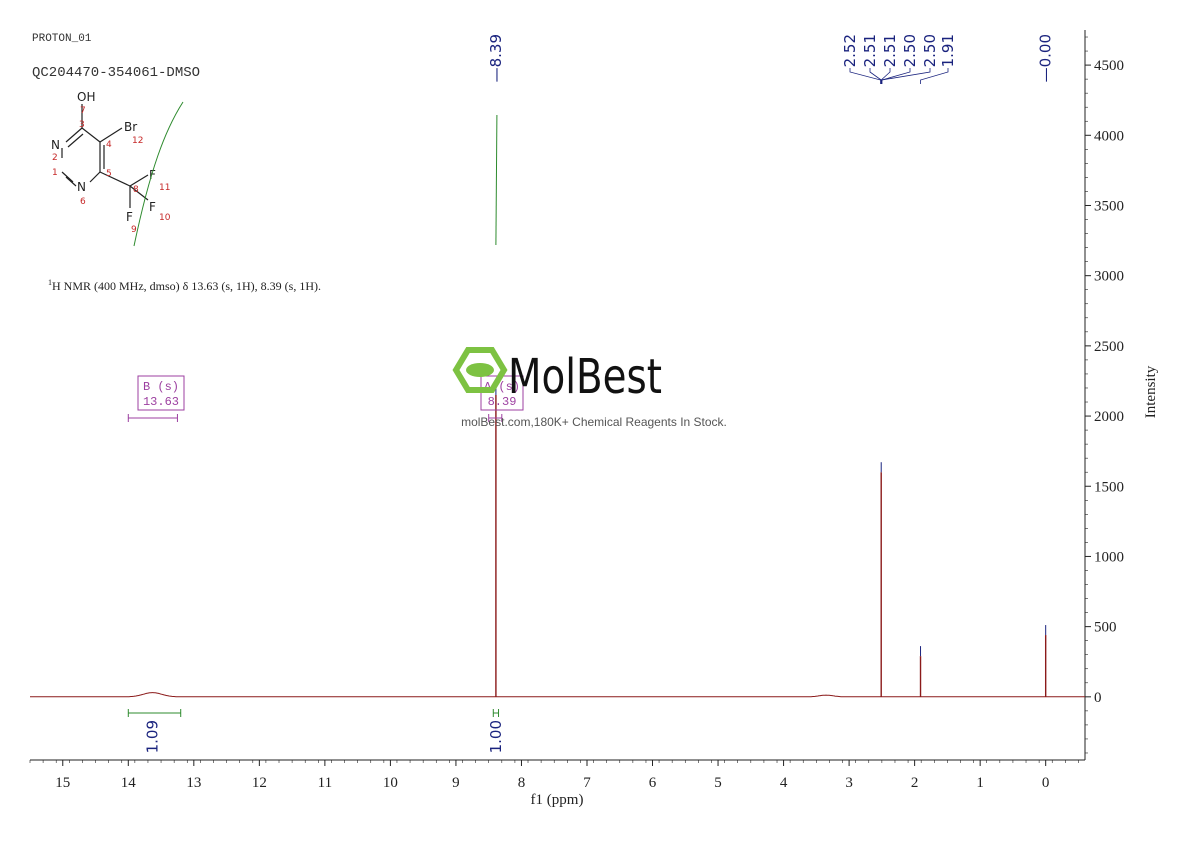 The image size is (1190, 841). What do you see at coordinates (193, 783) in the screenshot?
I see `x-tick-label: 13` at bounding box center [193, 783].